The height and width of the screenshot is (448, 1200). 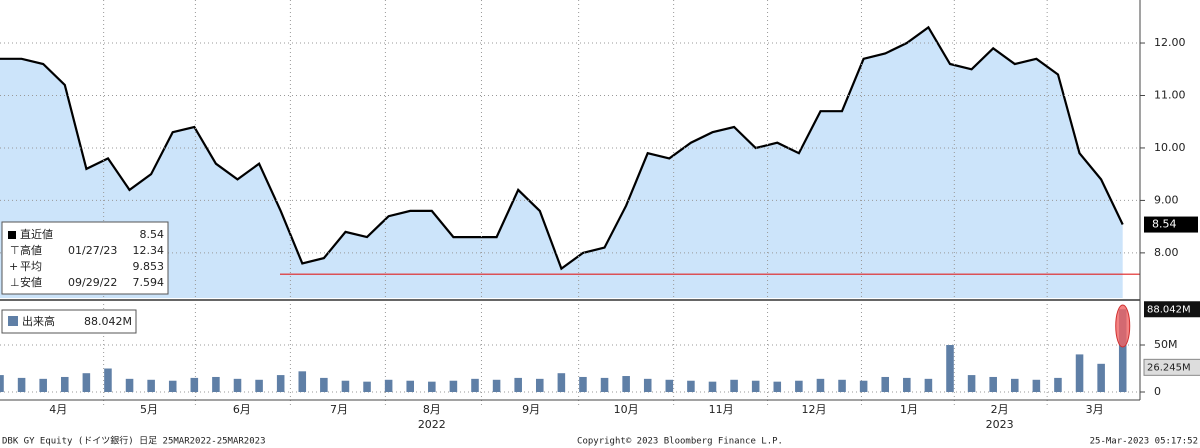 I want to click on x-tick-label: 4月, so click(x=58, y=409).